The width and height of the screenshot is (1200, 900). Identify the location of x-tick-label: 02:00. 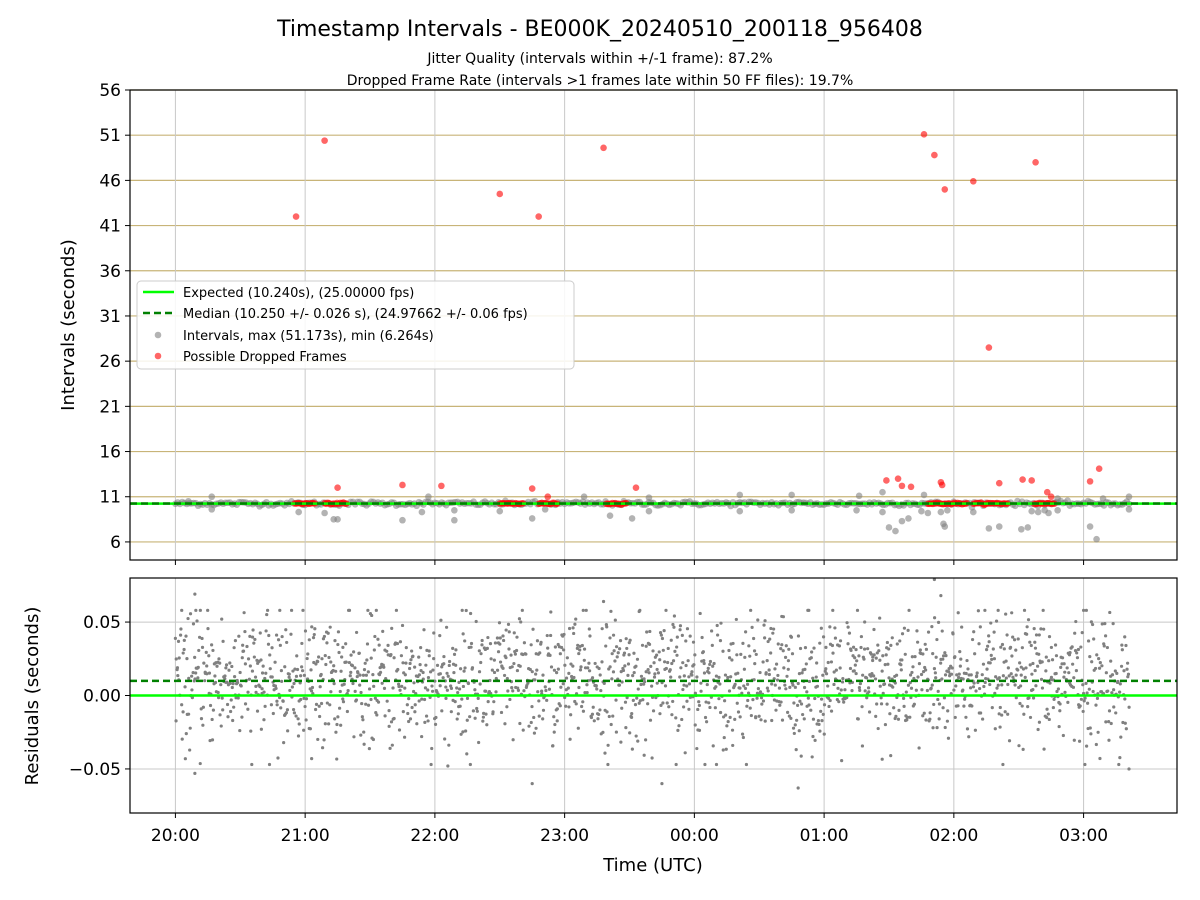
(953, 836).